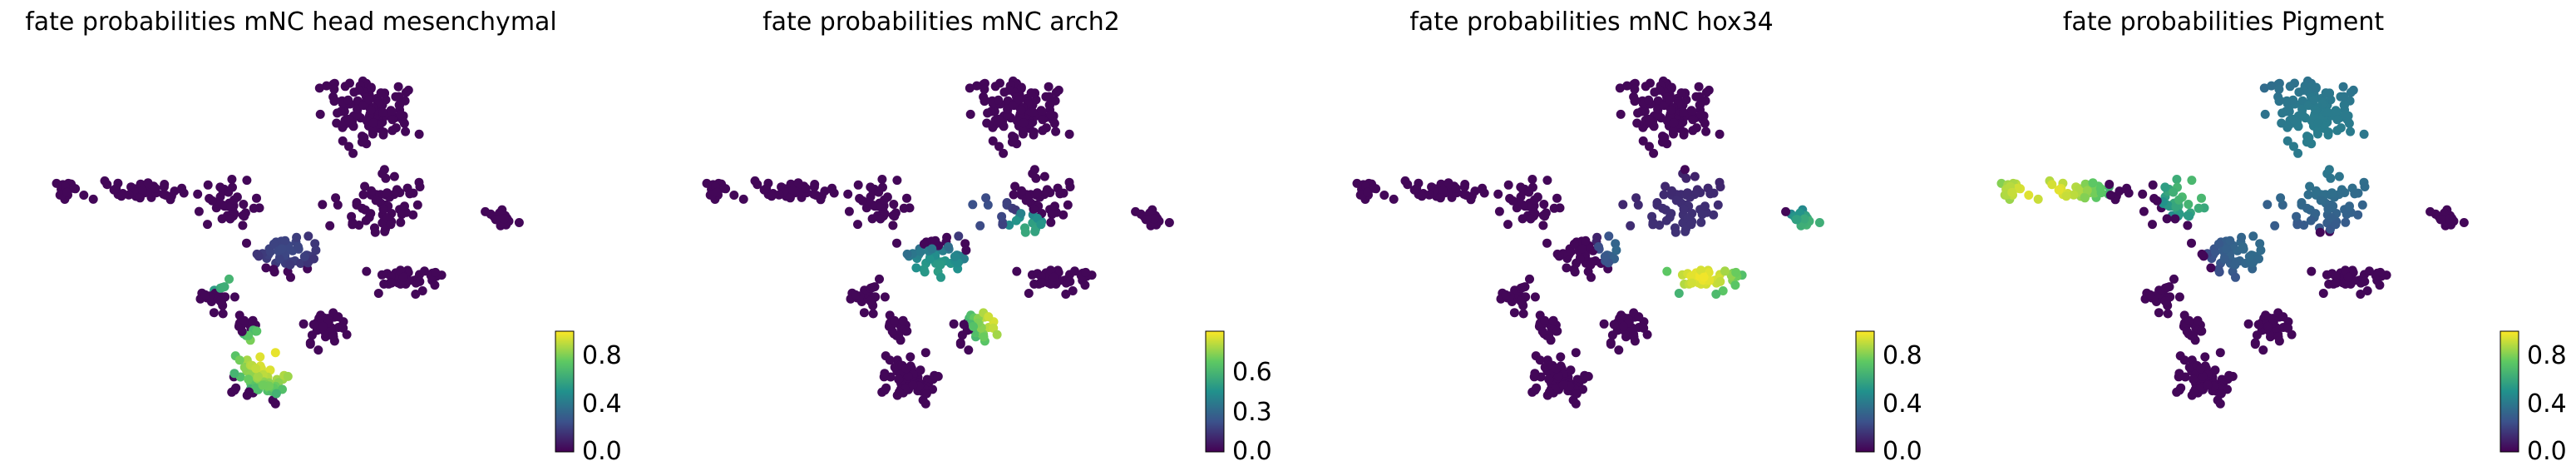 The height and width of the screenshot is (476, 2576). Describe the element at coordinates (1238, 398) in the screenshot. I see `colorbar: 0.0 0.3 0.6` at that location.